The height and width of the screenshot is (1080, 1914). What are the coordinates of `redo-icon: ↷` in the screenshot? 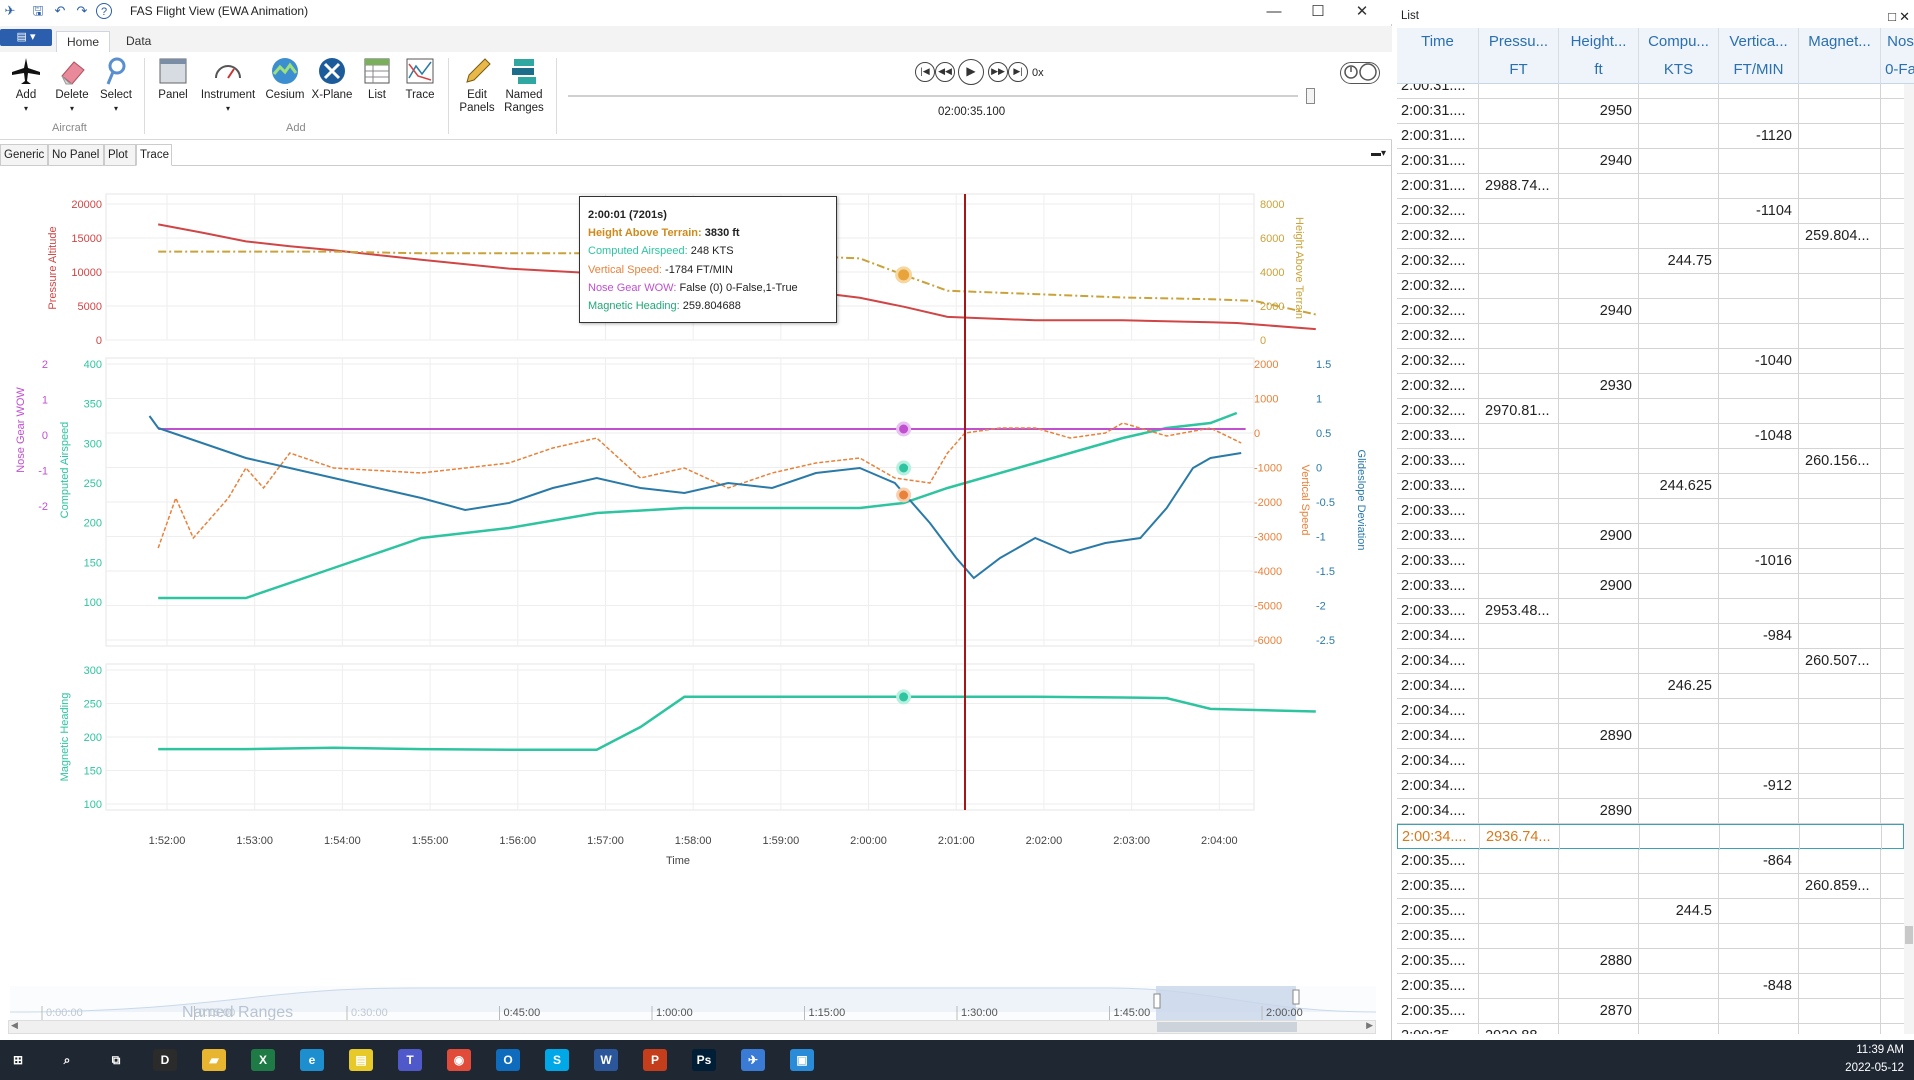 It's located at (82, 10).